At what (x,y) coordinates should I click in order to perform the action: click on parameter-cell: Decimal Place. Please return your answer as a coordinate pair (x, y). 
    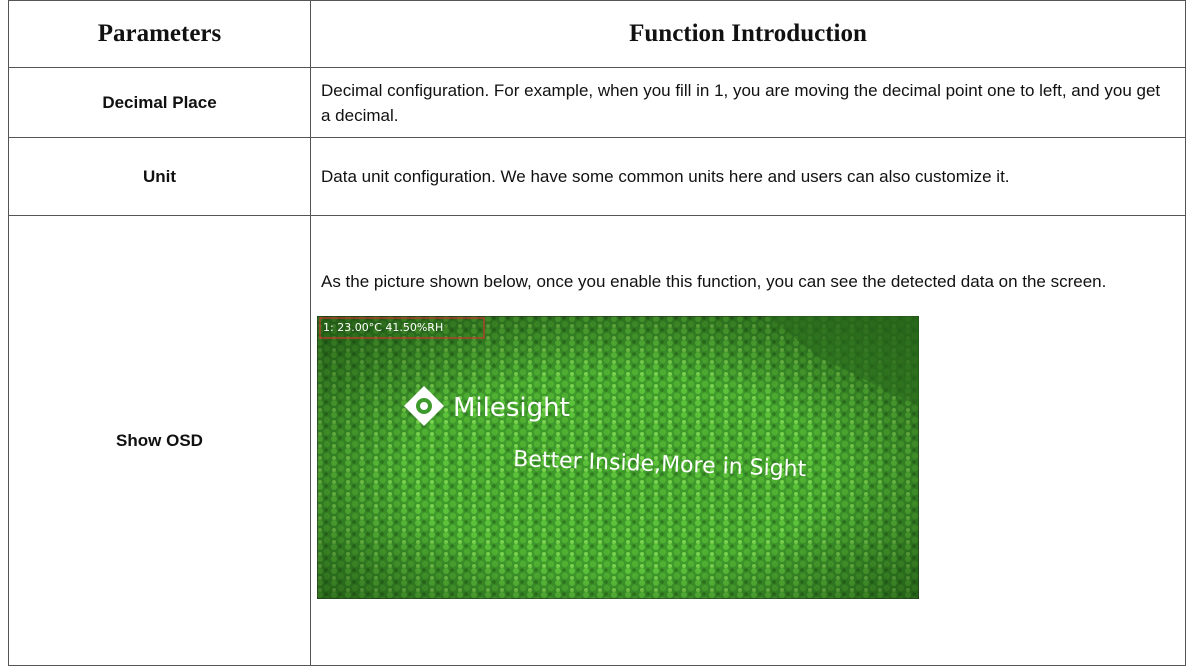
    Looking at the image, I should click on (159, 102).